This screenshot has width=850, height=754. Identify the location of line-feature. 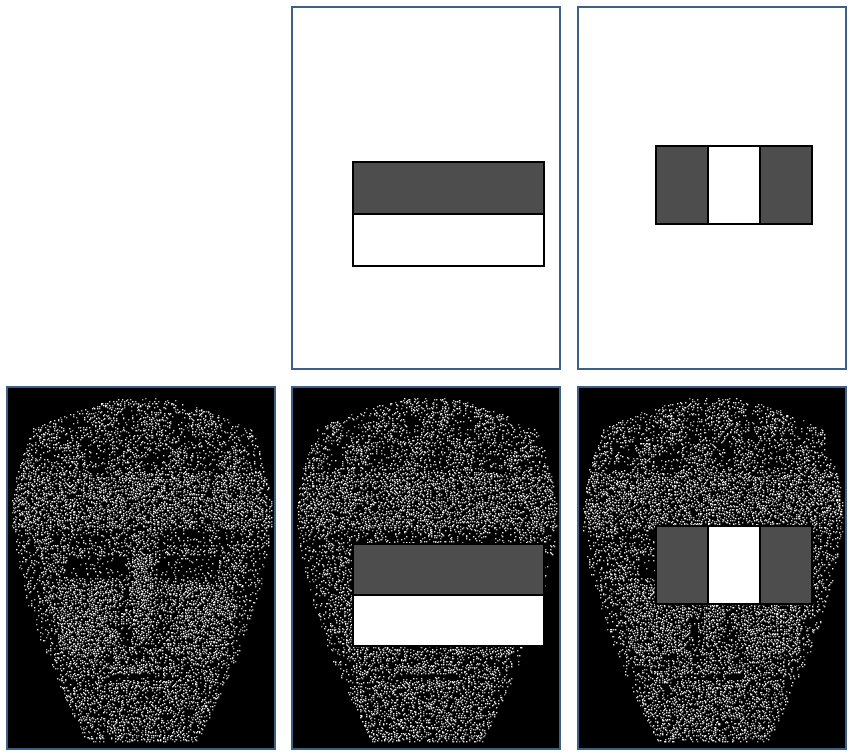
(734, 185).